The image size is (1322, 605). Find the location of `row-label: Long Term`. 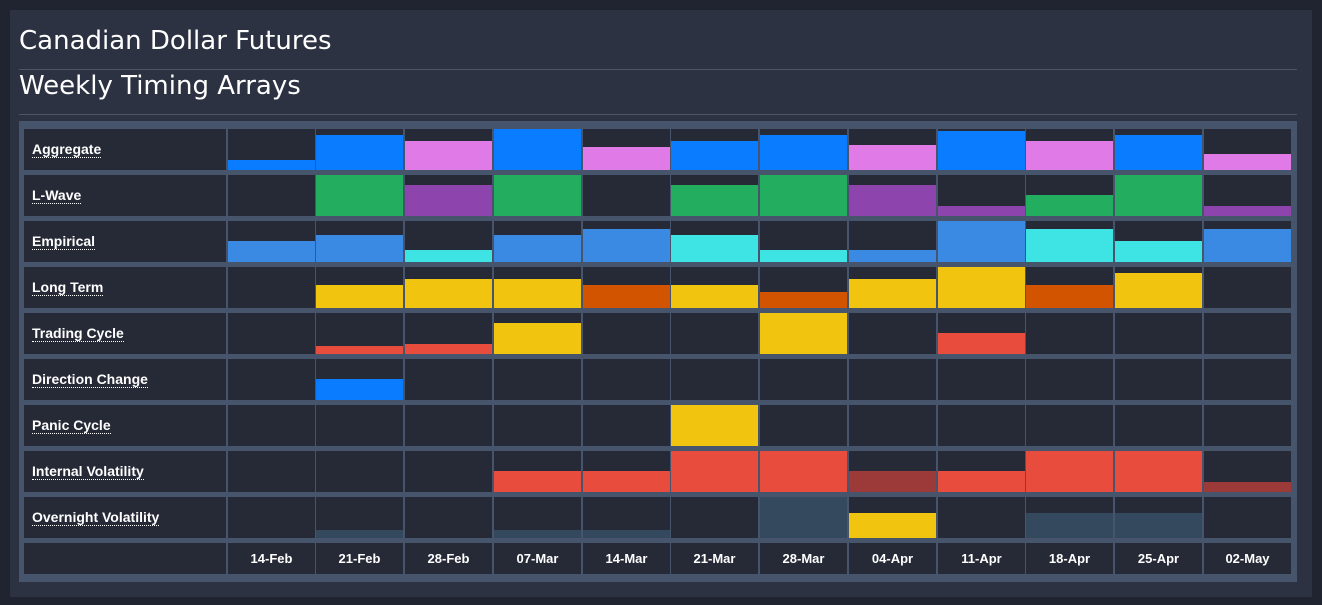

row-label: Long Term is located at coordinates (125, 287).